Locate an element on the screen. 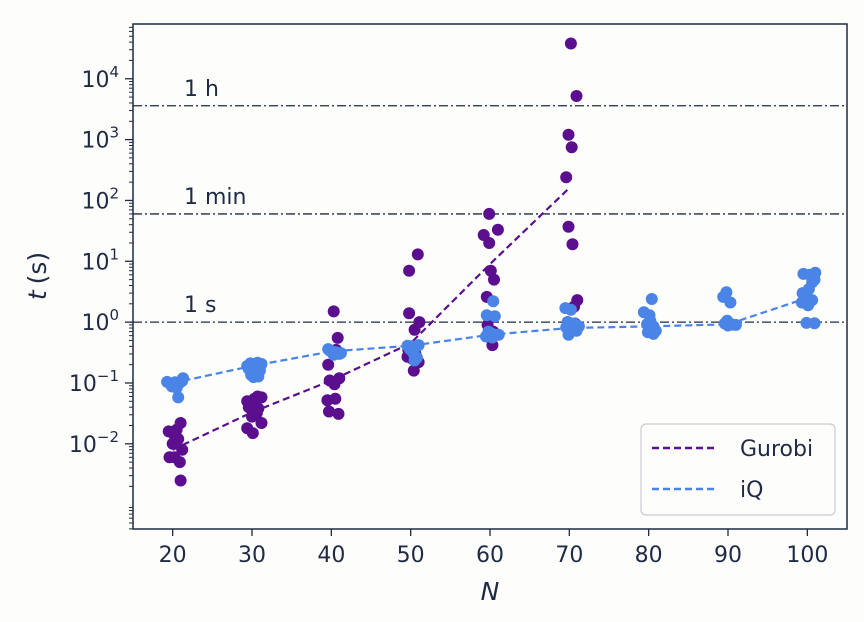 Image resolution: width=864 pixels, height=622 pixels. y-axis-label: t (s) is located at coordinates (37, 276).